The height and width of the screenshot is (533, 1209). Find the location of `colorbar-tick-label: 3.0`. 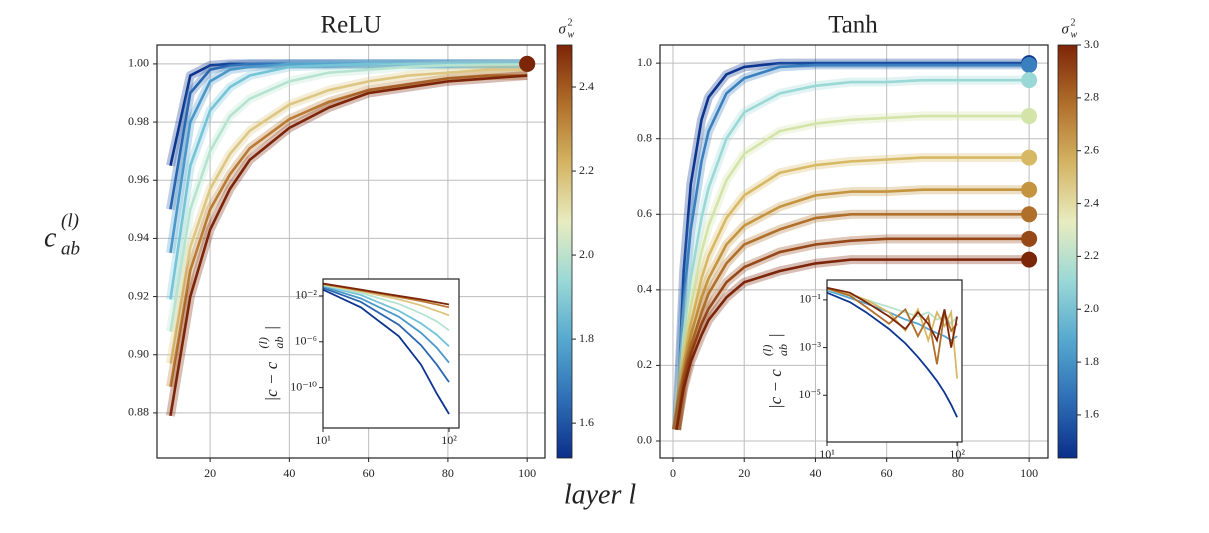

colorbar-tick-label: 3.0 is located at coordinates (1091, 44).